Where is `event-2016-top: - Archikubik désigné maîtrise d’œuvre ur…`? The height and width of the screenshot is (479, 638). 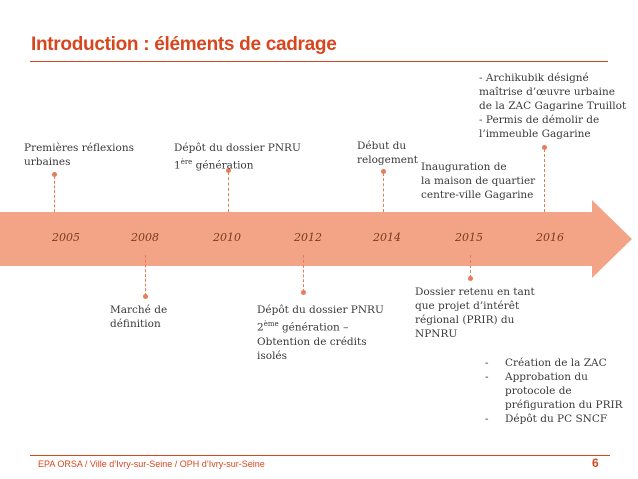
event-2016-top: - Archikubik désigné maîtrise d’œuvre ur… is located at coordinates (553, 106).